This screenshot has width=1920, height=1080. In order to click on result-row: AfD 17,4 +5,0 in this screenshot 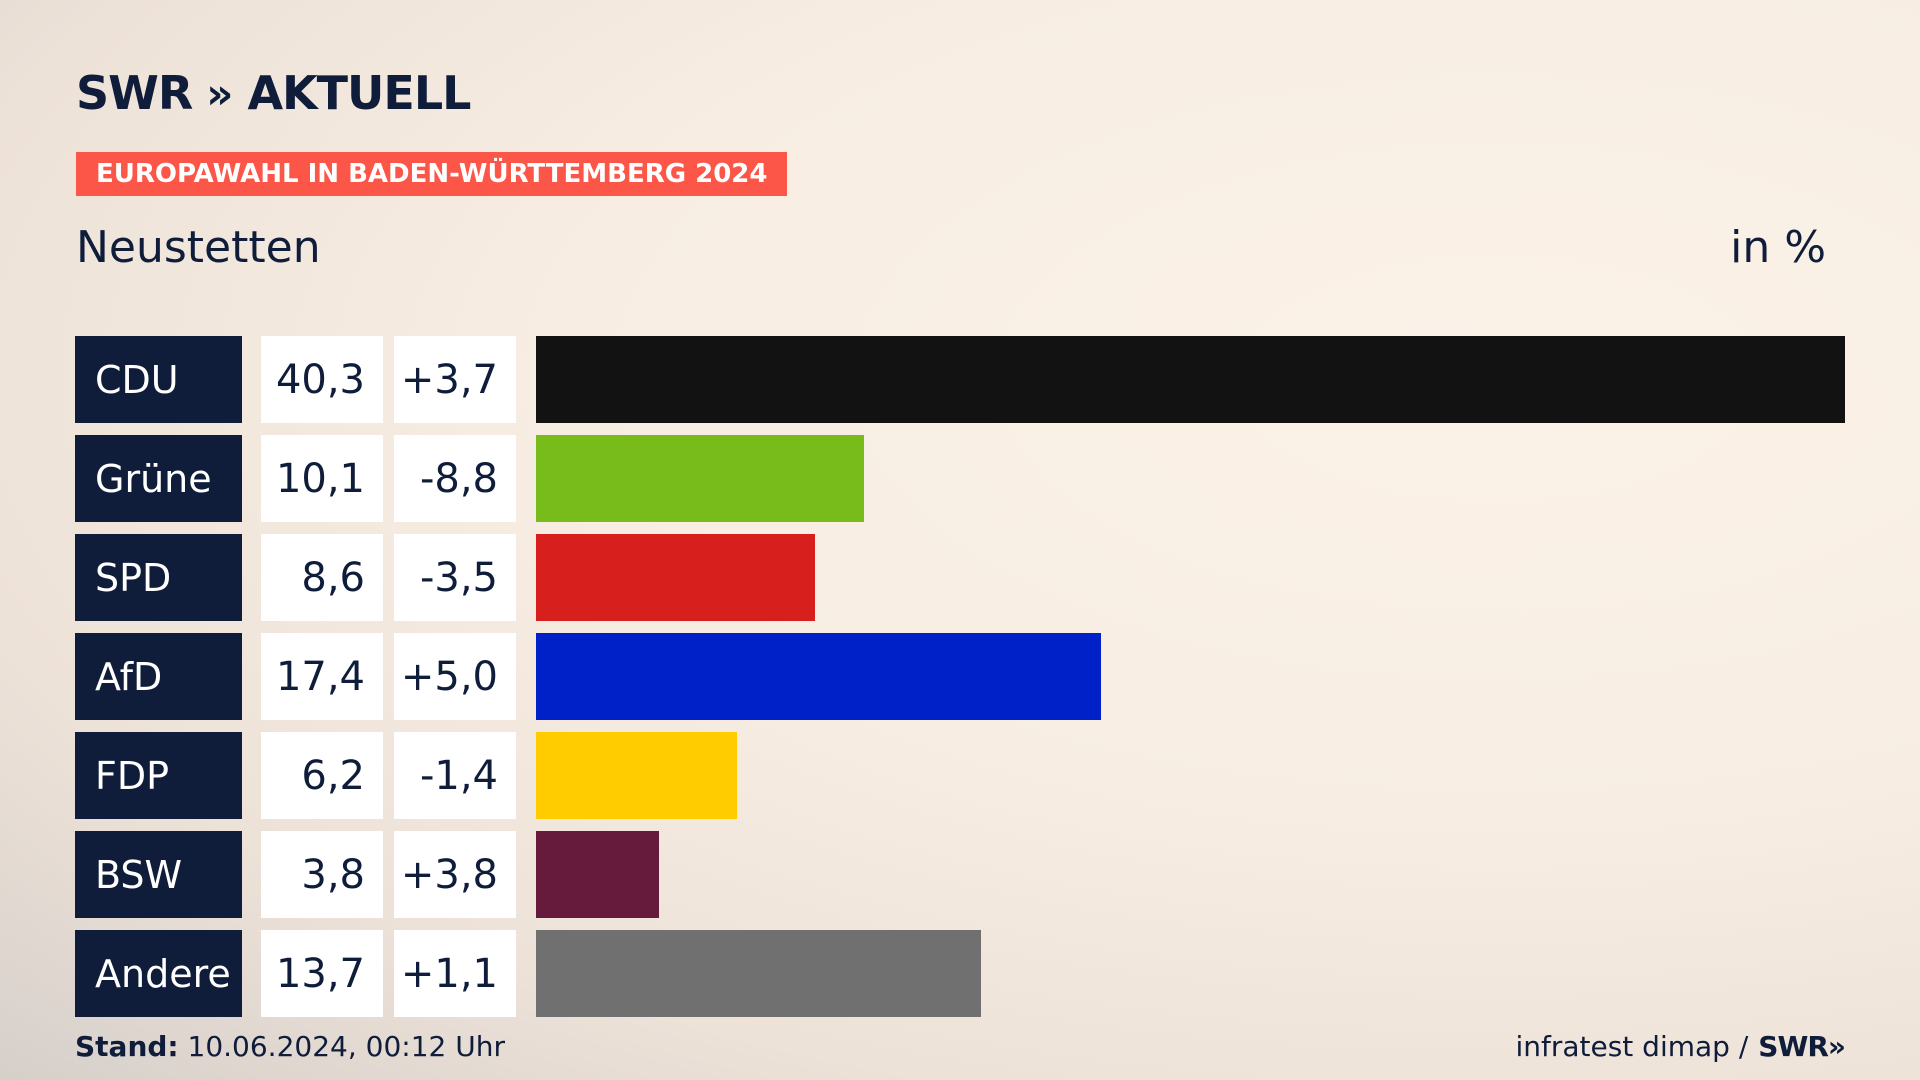, I will do `click(960, 676)`.